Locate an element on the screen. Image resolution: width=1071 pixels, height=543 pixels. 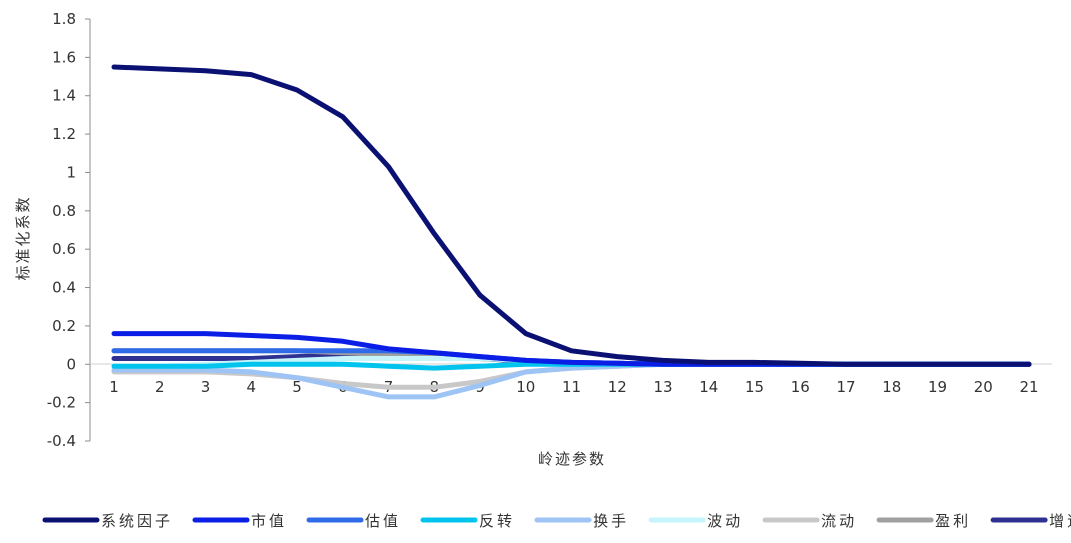
x-tick-label: 17 is located at coordinates (845, 387).